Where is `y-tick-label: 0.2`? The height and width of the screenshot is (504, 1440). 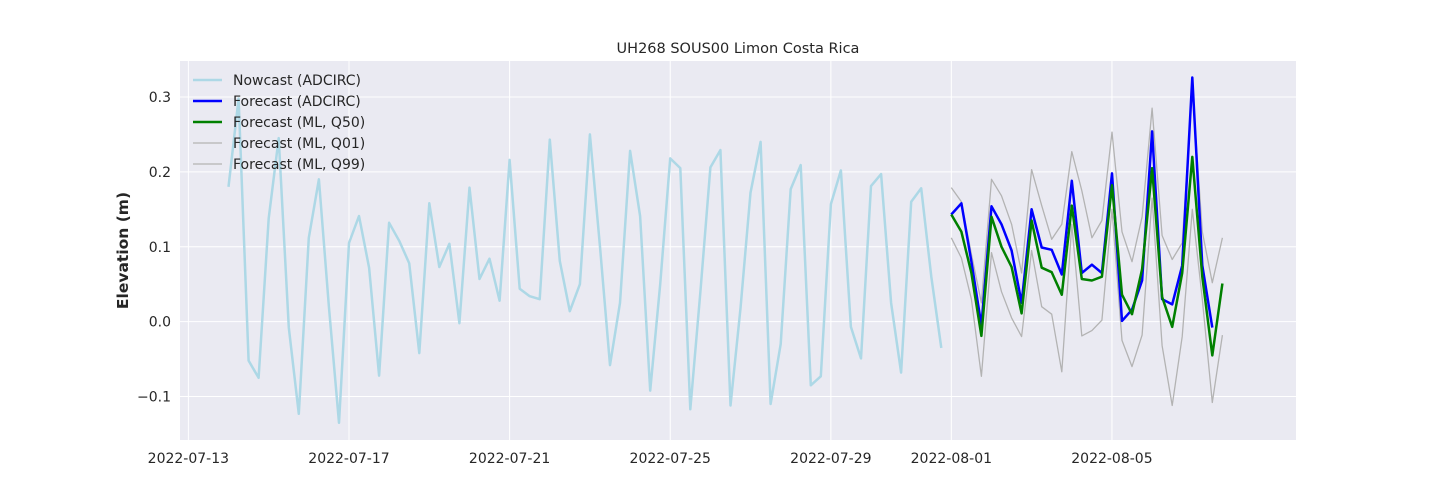
y-tick-label: 0.2 is located at coordinates (160, 173).